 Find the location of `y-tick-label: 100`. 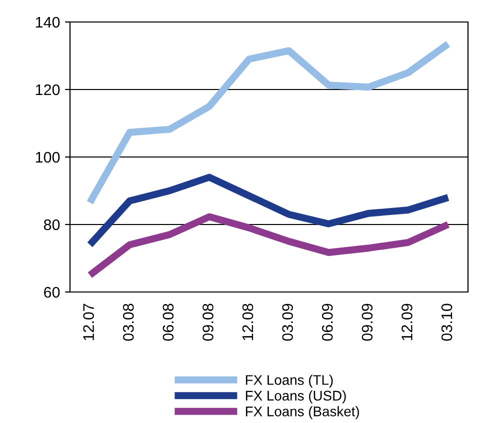

y-tick-label: 100 is located at coordinates (48, 157).